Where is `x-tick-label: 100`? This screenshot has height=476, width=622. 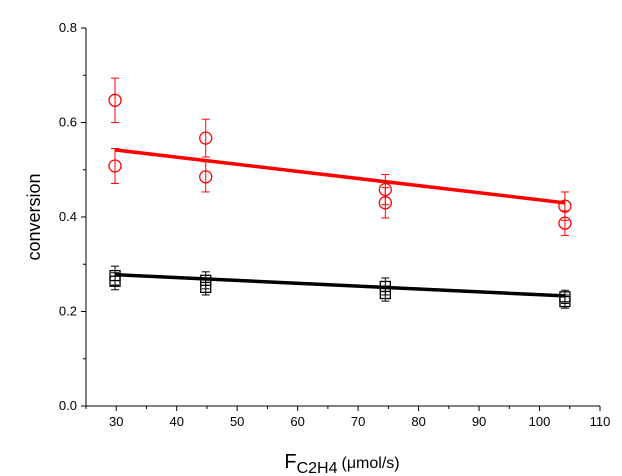
x-tick-label: 100 is located at coordinates (540, 421).